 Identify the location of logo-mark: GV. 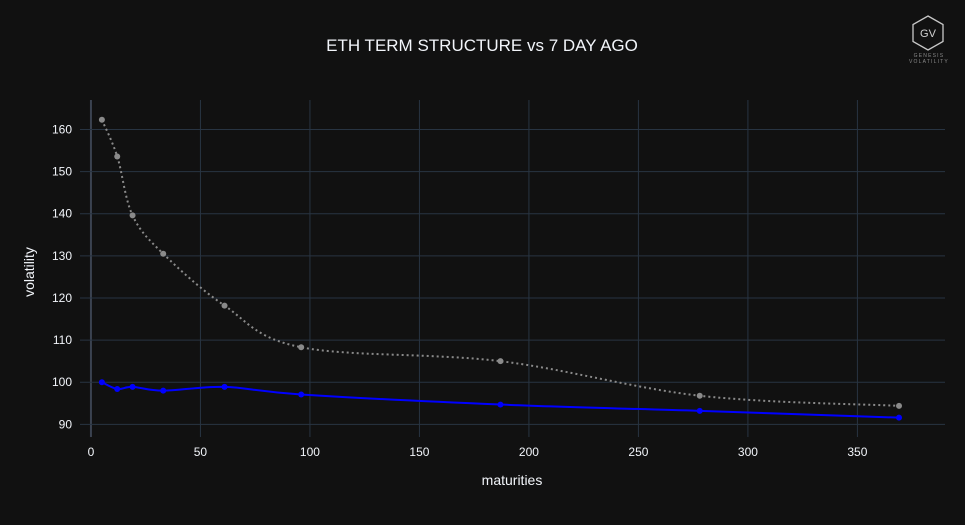
(928, 34).